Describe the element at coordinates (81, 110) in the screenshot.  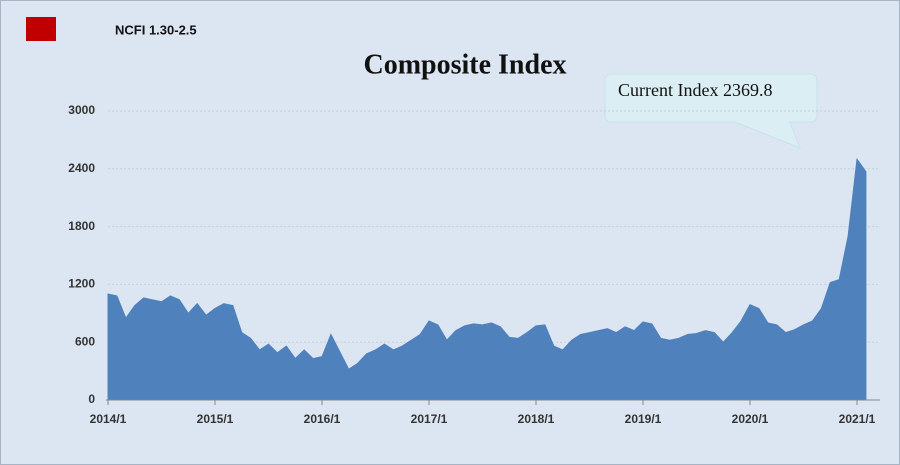
I see `y-tick-label: 3000` at that location.